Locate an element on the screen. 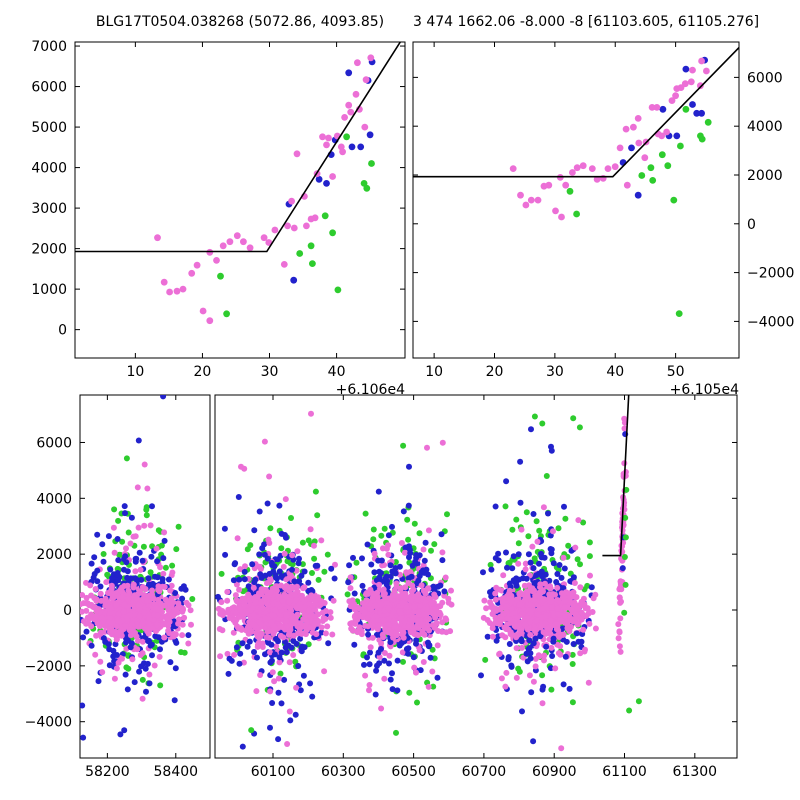 The height and width of the screenshot is (800, 800). x-tick-label: 60900 is located at coordinates (554, 772).